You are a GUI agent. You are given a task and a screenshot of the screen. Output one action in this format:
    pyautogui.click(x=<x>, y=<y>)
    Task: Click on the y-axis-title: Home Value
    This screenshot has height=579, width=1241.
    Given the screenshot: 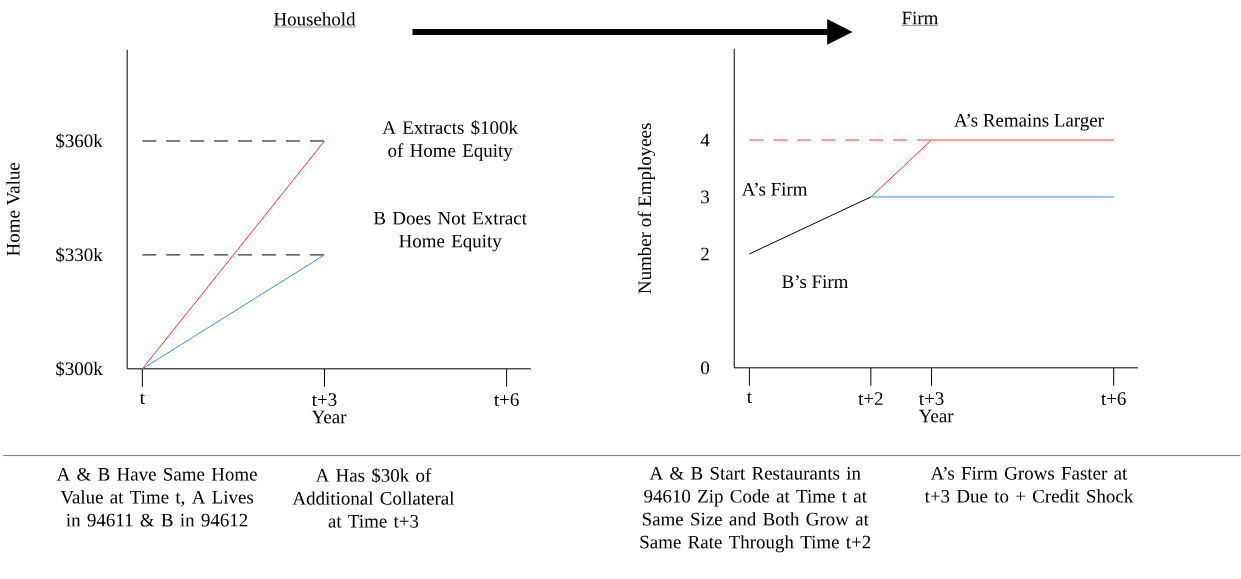 What is the action you would take?
    pyautogui.click(x=13, y=209)
    